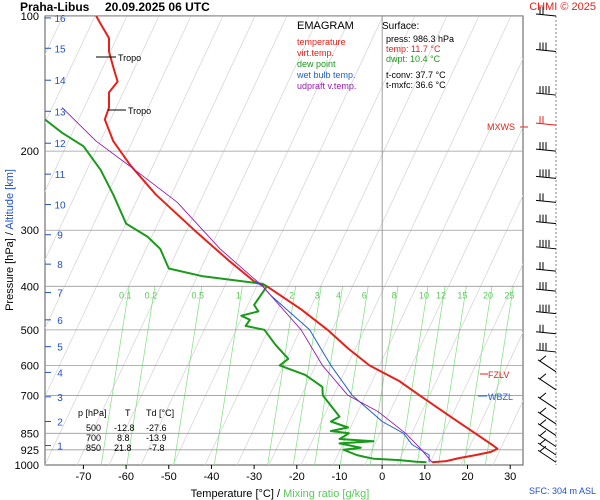  What do you see at coordinates (30, 231) in the screenshot?
I see `pressure-tick-label: 300` at bounding box center [30, 231].